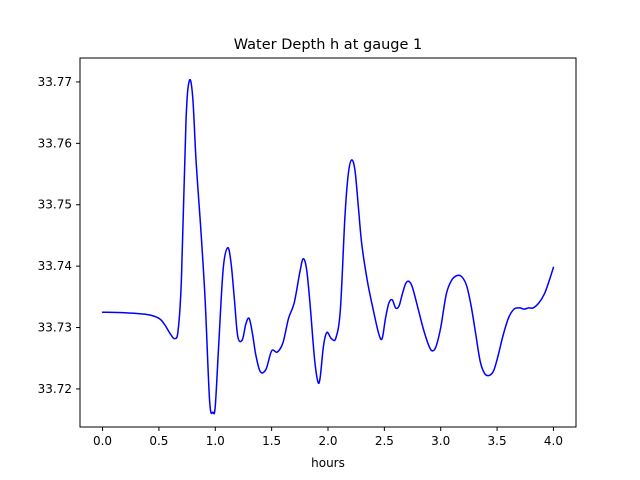 The height and width of the screenshot is (480, 640). I want to click on y-tick-label: 33.74, so click(55, 266).